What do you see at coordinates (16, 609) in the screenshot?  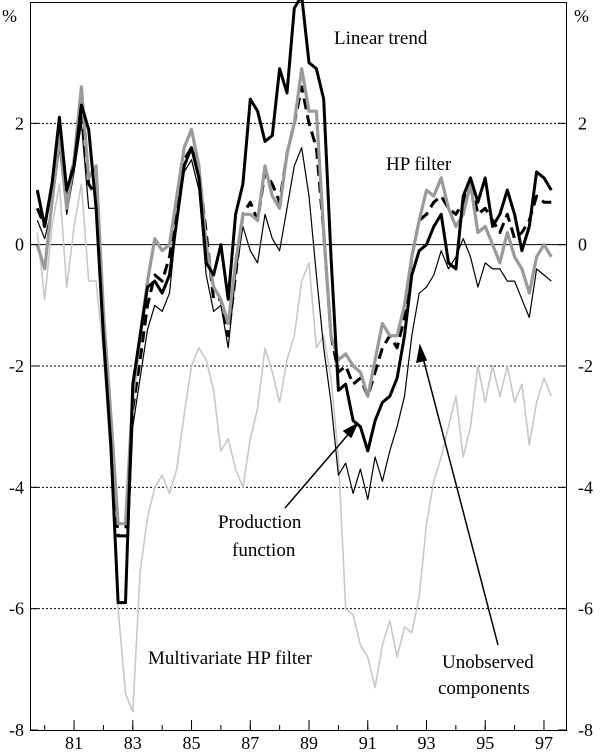 I see `y-tick-label-left: -6` at bounding box center [16, 609].